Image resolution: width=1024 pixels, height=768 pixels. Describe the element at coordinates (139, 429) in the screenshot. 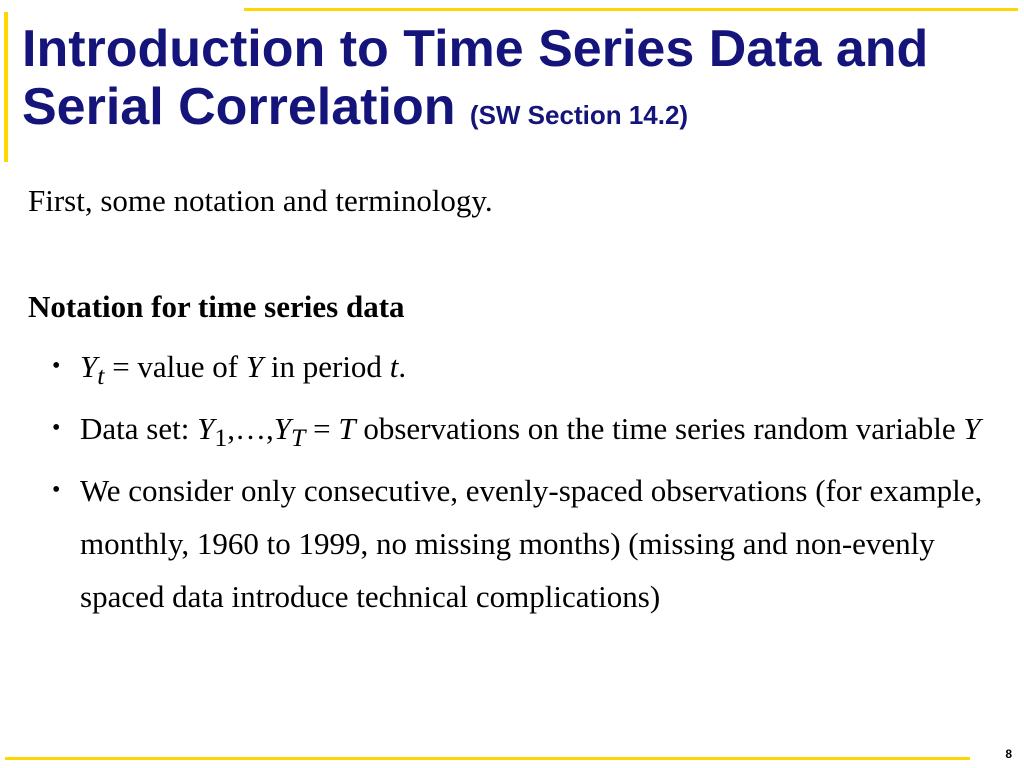

I see `bullet-text: Data set:` at that location.